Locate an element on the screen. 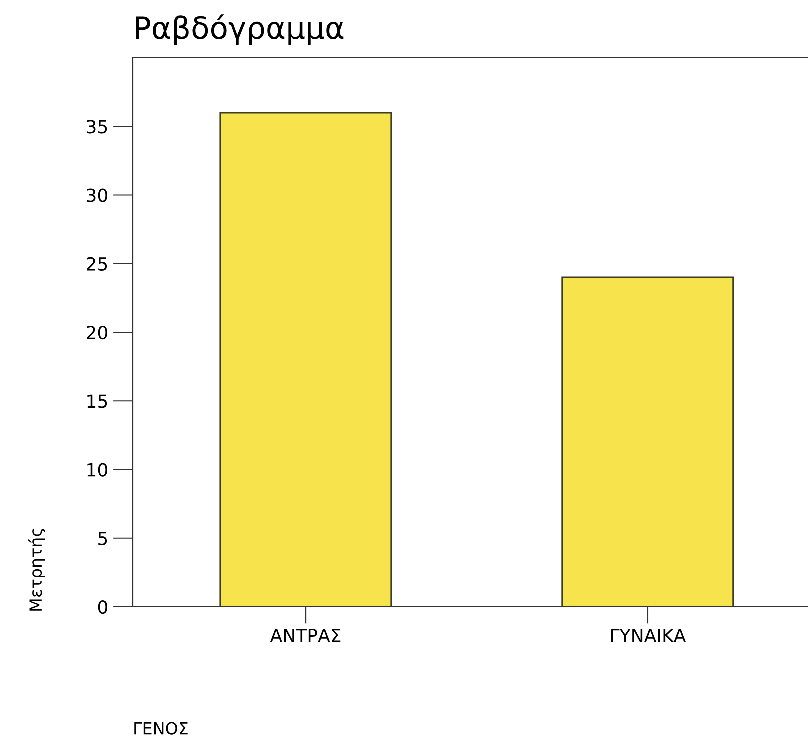 Image resolution: width=808 pixels, height=743 pixels. y-tick-label: 10 is located at coordinates (98, 470).